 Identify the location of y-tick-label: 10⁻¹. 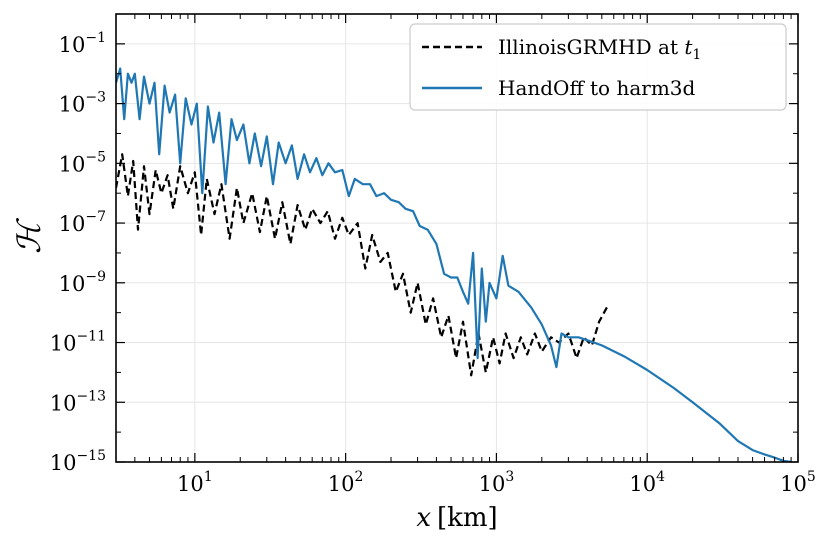
(82, 43).